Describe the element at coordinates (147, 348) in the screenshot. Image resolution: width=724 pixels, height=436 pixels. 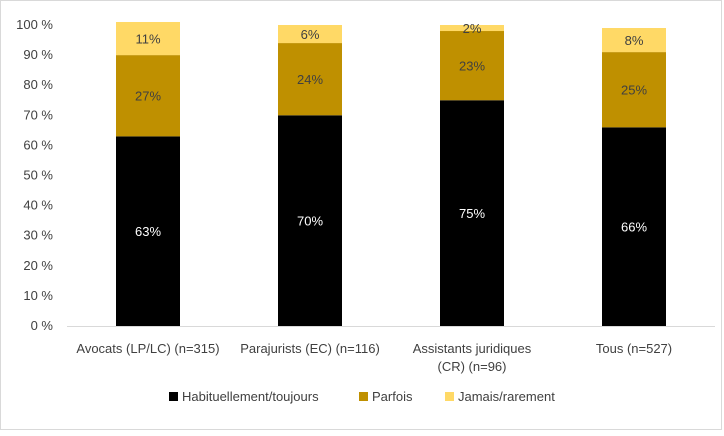
I see `x-category-label: Avocats (LP/LC) (n=315)` at that location.